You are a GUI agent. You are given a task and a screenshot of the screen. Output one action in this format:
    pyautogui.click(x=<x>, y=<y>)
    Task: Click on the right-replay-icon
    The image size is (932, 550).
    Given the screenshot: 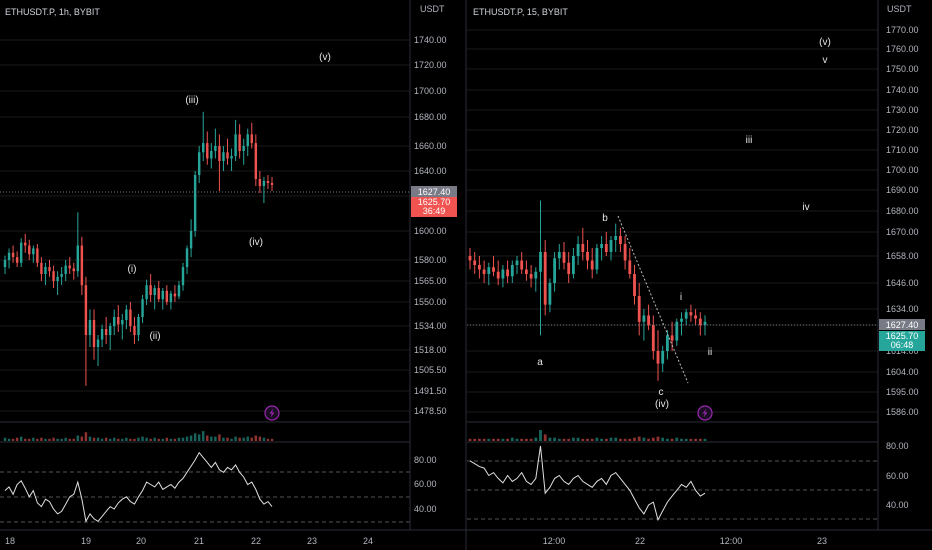 What is the action you would take?
    pyautogui.click(x=705, y=413)
    